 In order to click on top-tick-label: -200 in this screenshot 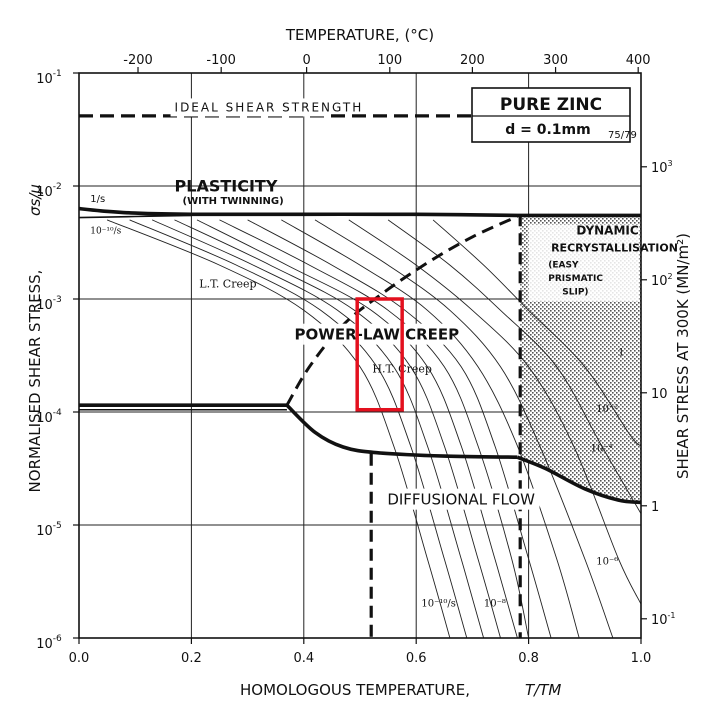, I will do `click(138, 60)`.